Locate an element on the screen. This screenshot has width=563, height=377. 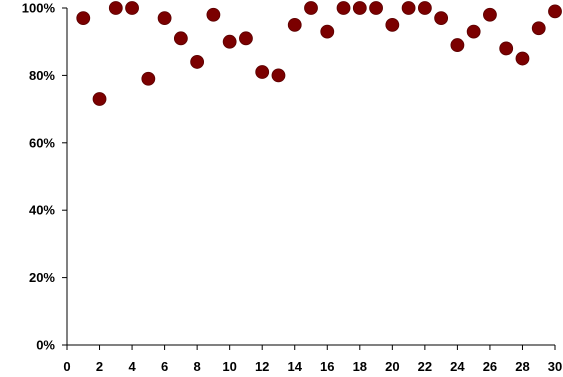
x-tick-label: 4 is located at coordinates (132, 366).